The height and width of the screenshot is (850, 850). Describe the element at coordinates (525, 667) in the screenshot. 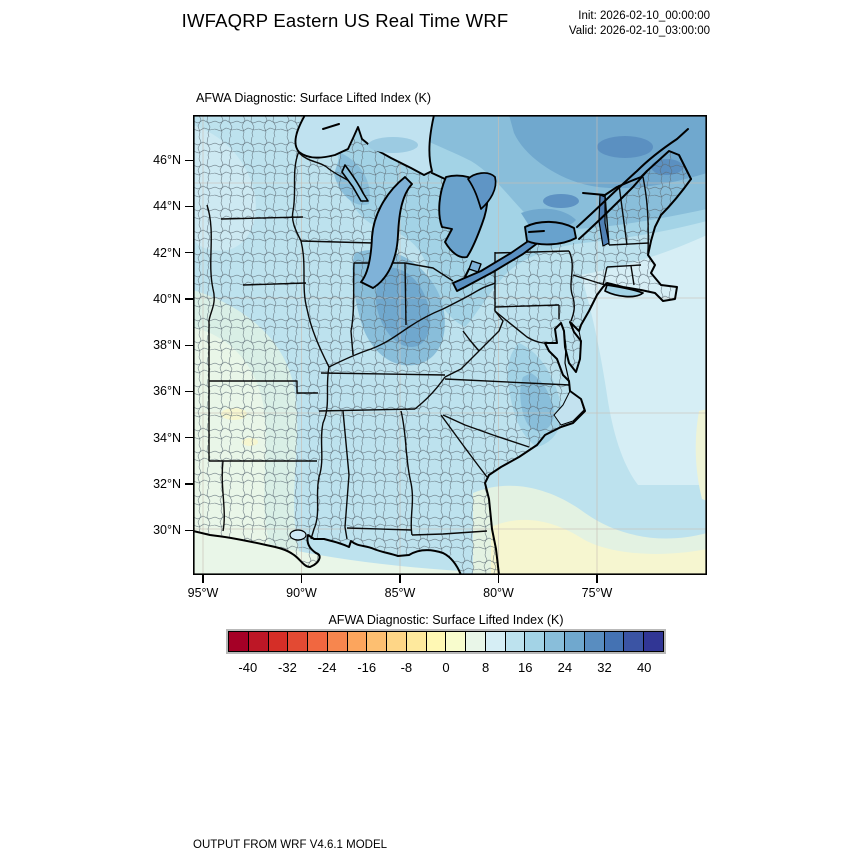

I see `colorbar-tick-label: 16` at that location.